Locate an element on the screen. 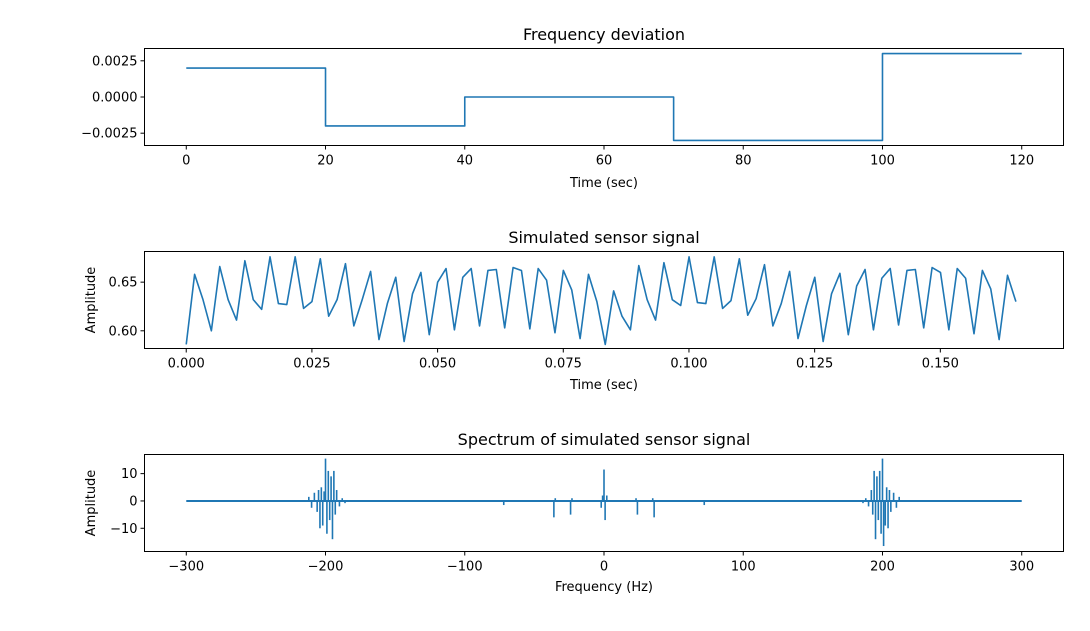 The width and height of the screenshot is (1090, 631). y-tick-label: −10 is located at coordinates (123, 529).